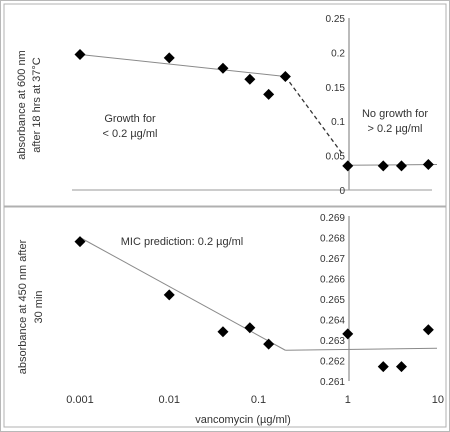 The width and height of the screenshot is (450, 432). Describe the element at coordinates (130, 134) in the screenshot. I see `growth-annotation-line2: < 0.2 µg/ml` at that location.